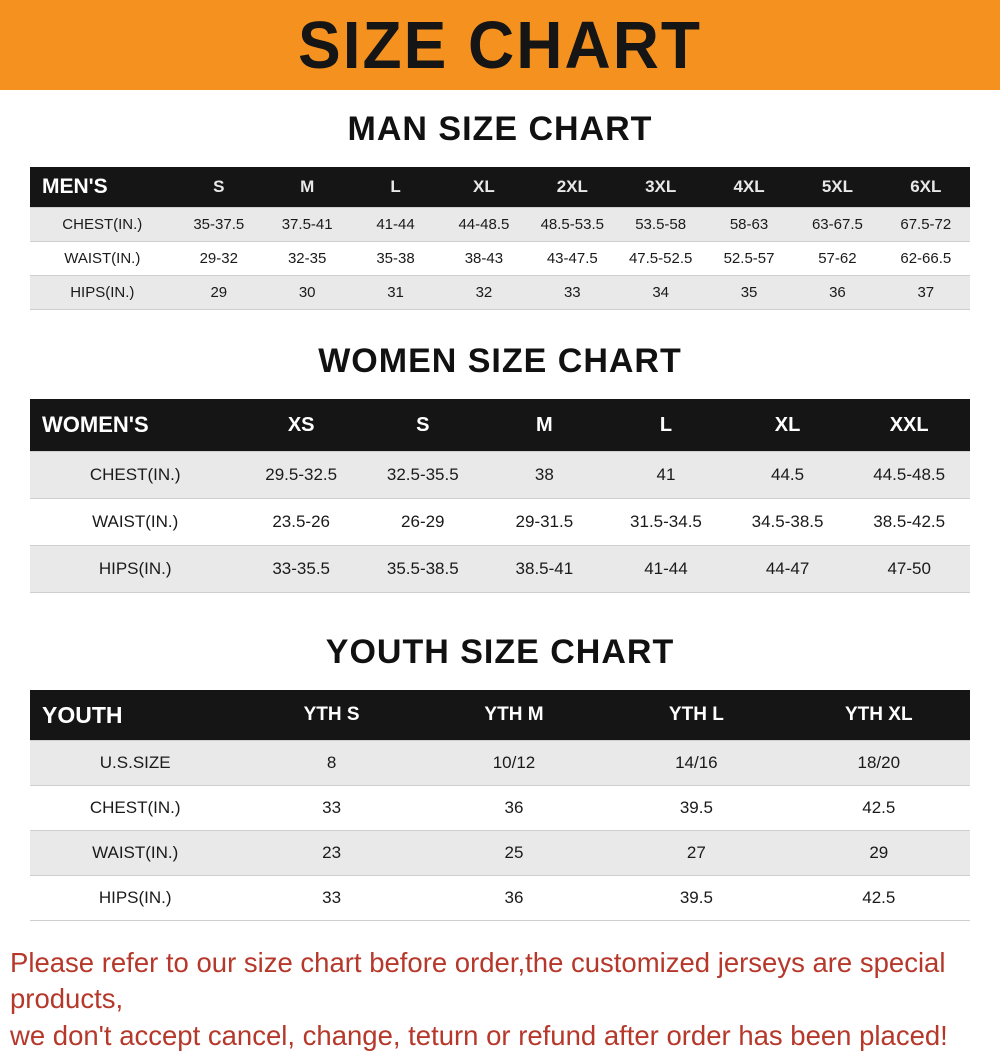 This screenshot has width=1000, height=1054. I want to click on size-value-cell: 23.5-26, so click(301, 522).